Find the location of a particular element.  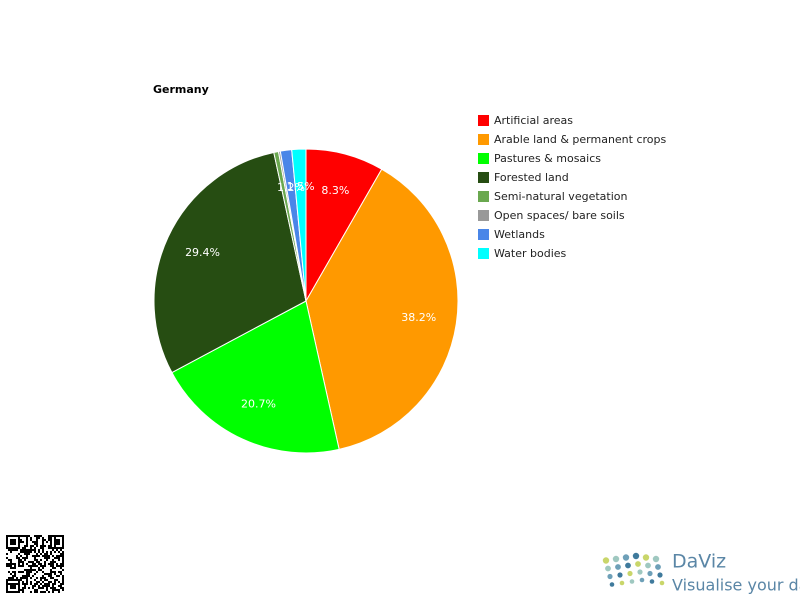

qr-code is located at coordinates (35, 564).